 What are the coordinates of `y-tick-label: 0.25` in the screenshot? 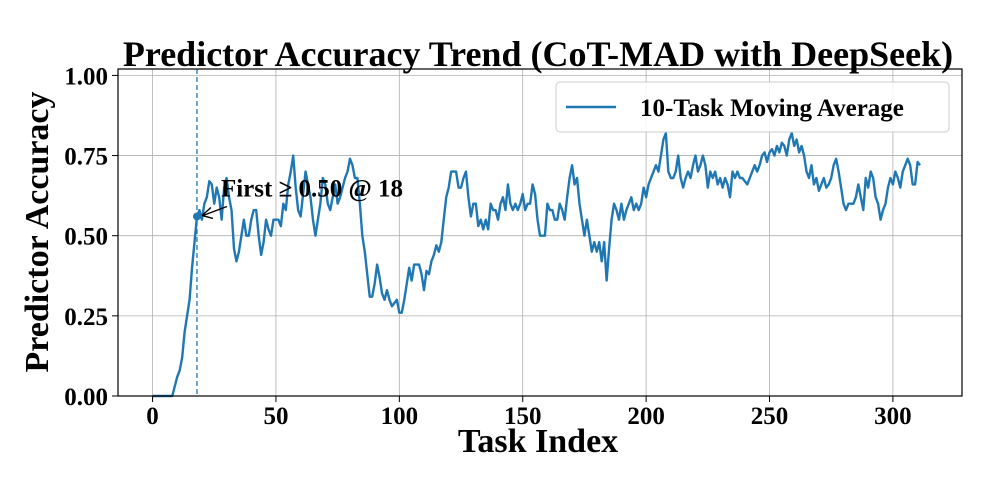 It's located at (86, 317).